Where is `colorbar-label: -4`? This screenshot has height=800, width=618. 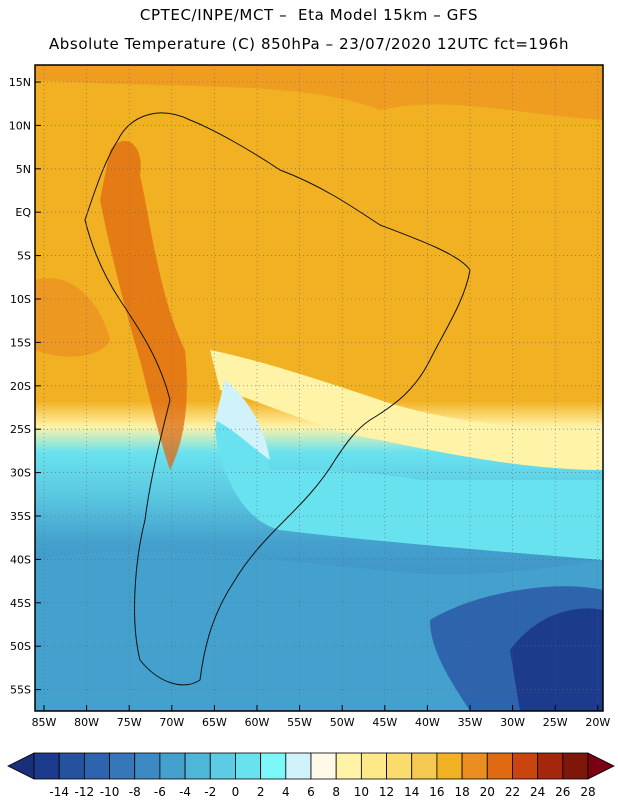 colorbar-label: -4 is located at coordinates (185, 792).